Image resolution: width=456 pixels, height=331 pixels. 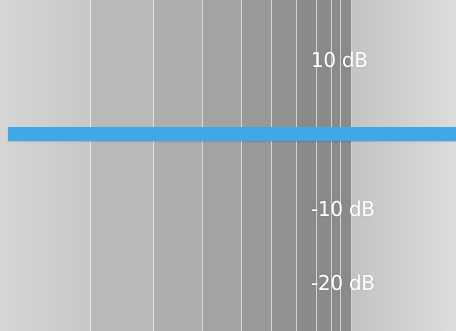 I want to click on gain-label-plus10: 10 dB, so click(x=339, y=60).